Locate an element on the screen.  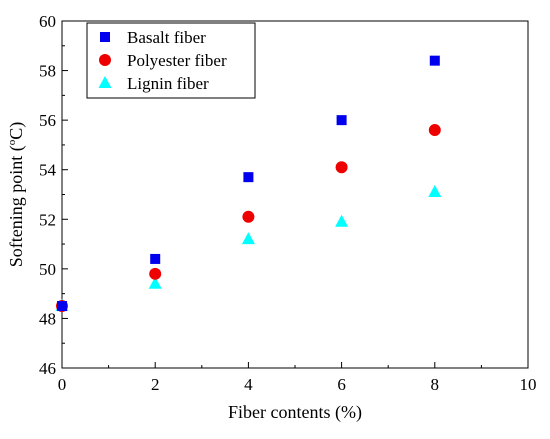
x-tick-label: 8 is located at coordinates (435, 384).